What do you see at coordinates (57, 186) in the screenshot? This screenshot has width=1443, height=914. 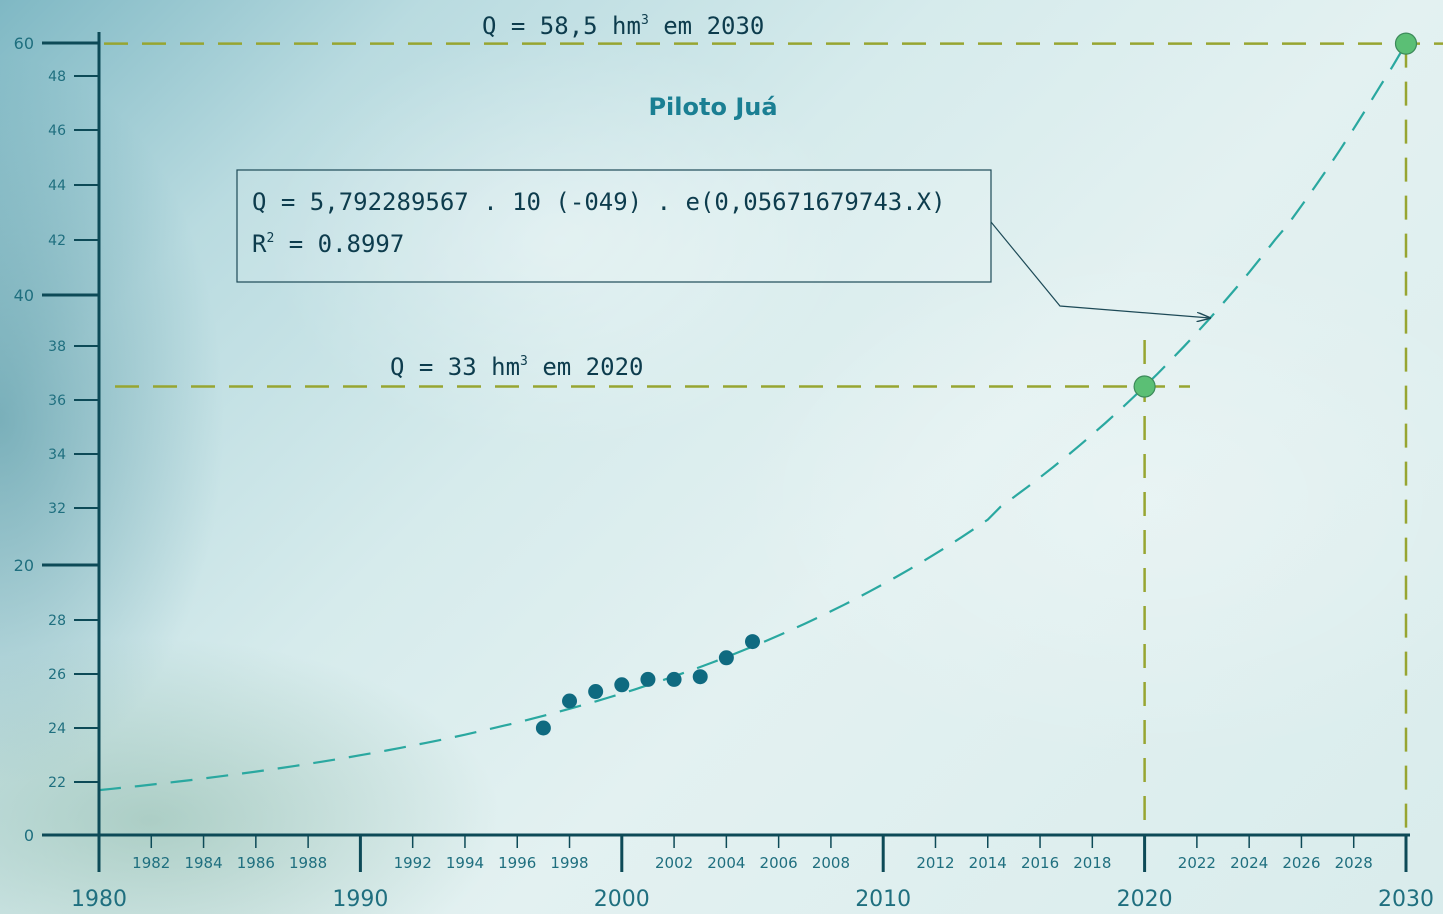 I see `y-minor-tick-label: 44` at bounding box center [57, 186].